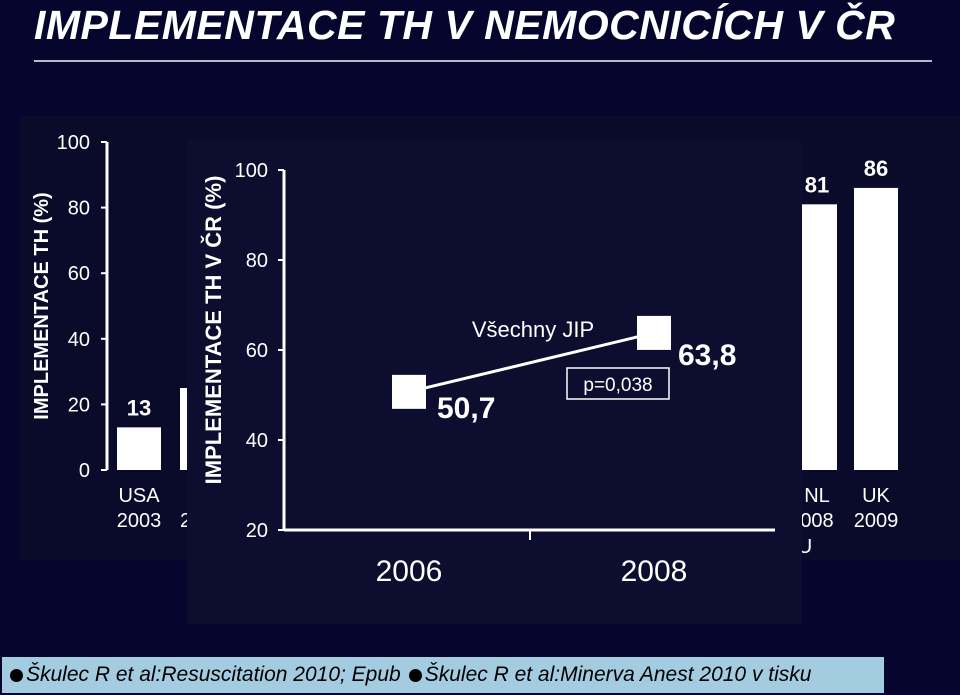  I want to click on series-line, so click(531, 362).